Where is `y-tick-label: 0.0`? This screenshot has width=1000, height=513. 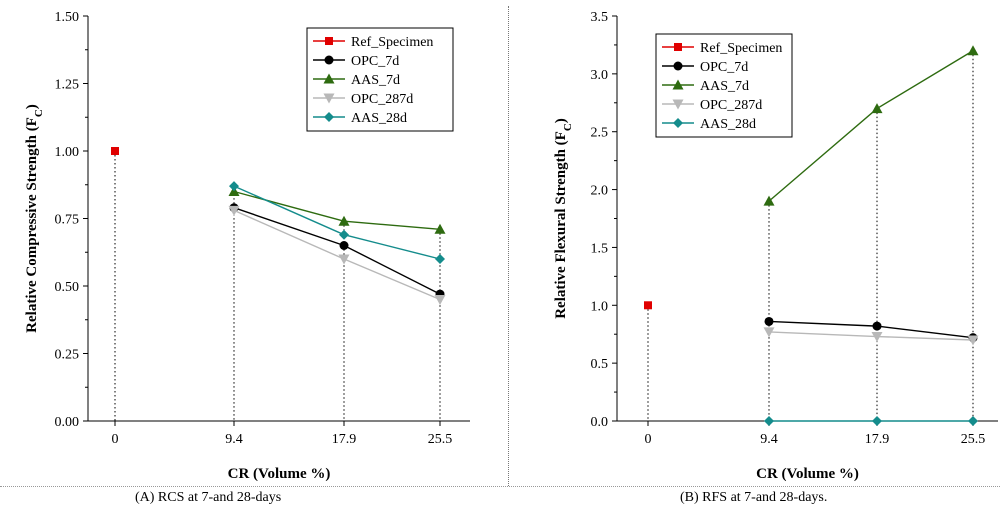 y-tick-label: 0.0 is located at coordinates (600, 422).